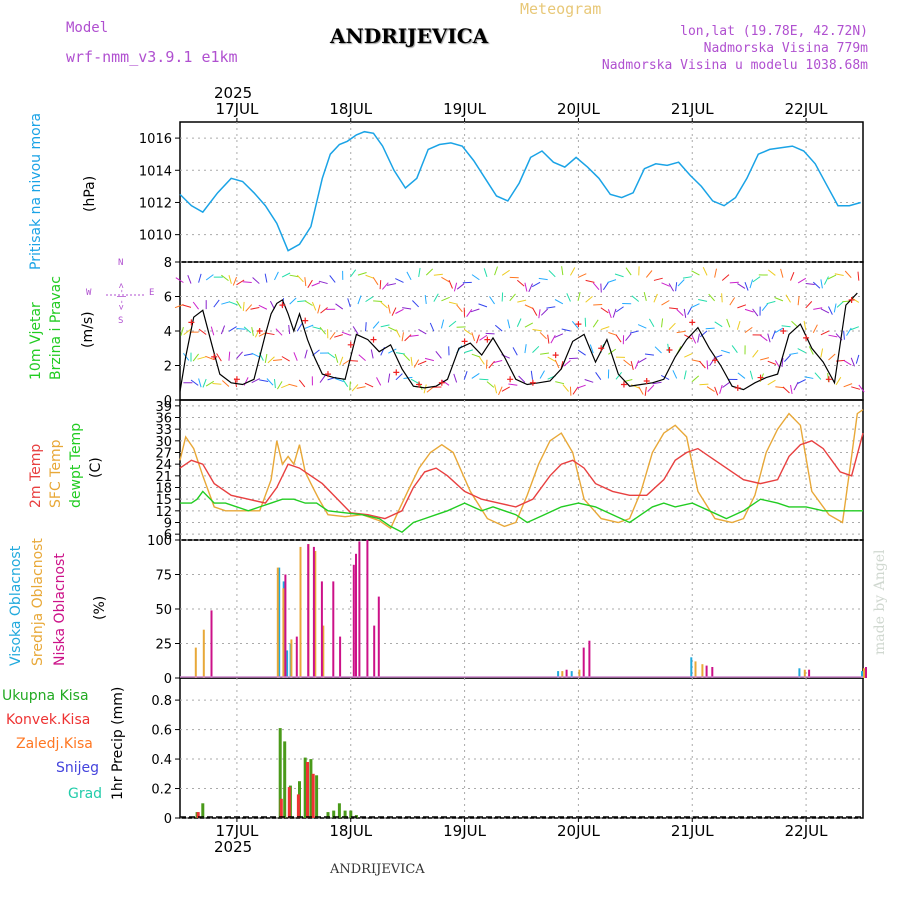 Image resolution: width=900 pixels, height=900 pixels. What do you see at coordinates (561, 9) in the screenshot?
I see `product-title: Meteogram` at bounding box center [561, 9].